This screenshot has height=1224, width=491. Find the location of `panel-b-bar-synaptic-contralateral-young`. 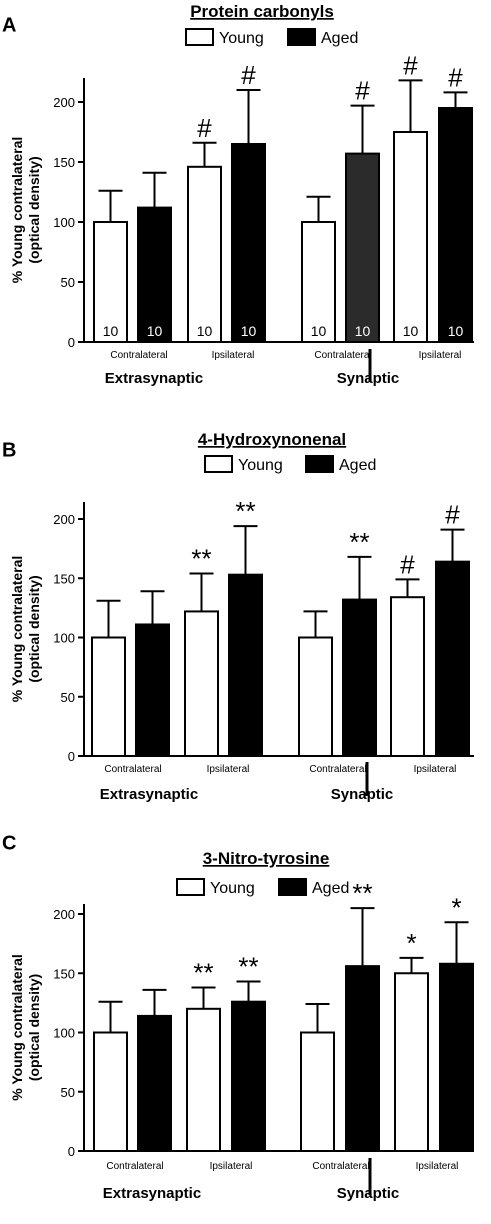

panel-b-bar-synaptic-contralateral-young is located at coordinates (315, 696).